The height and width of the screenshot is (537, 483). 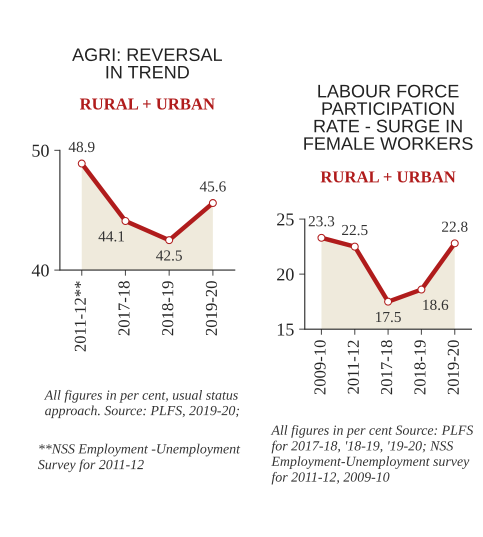 What do you see at coordinates (81, 147) in the screenshot?
I see `data-label: 48.9` at bounding box center [81, 147].